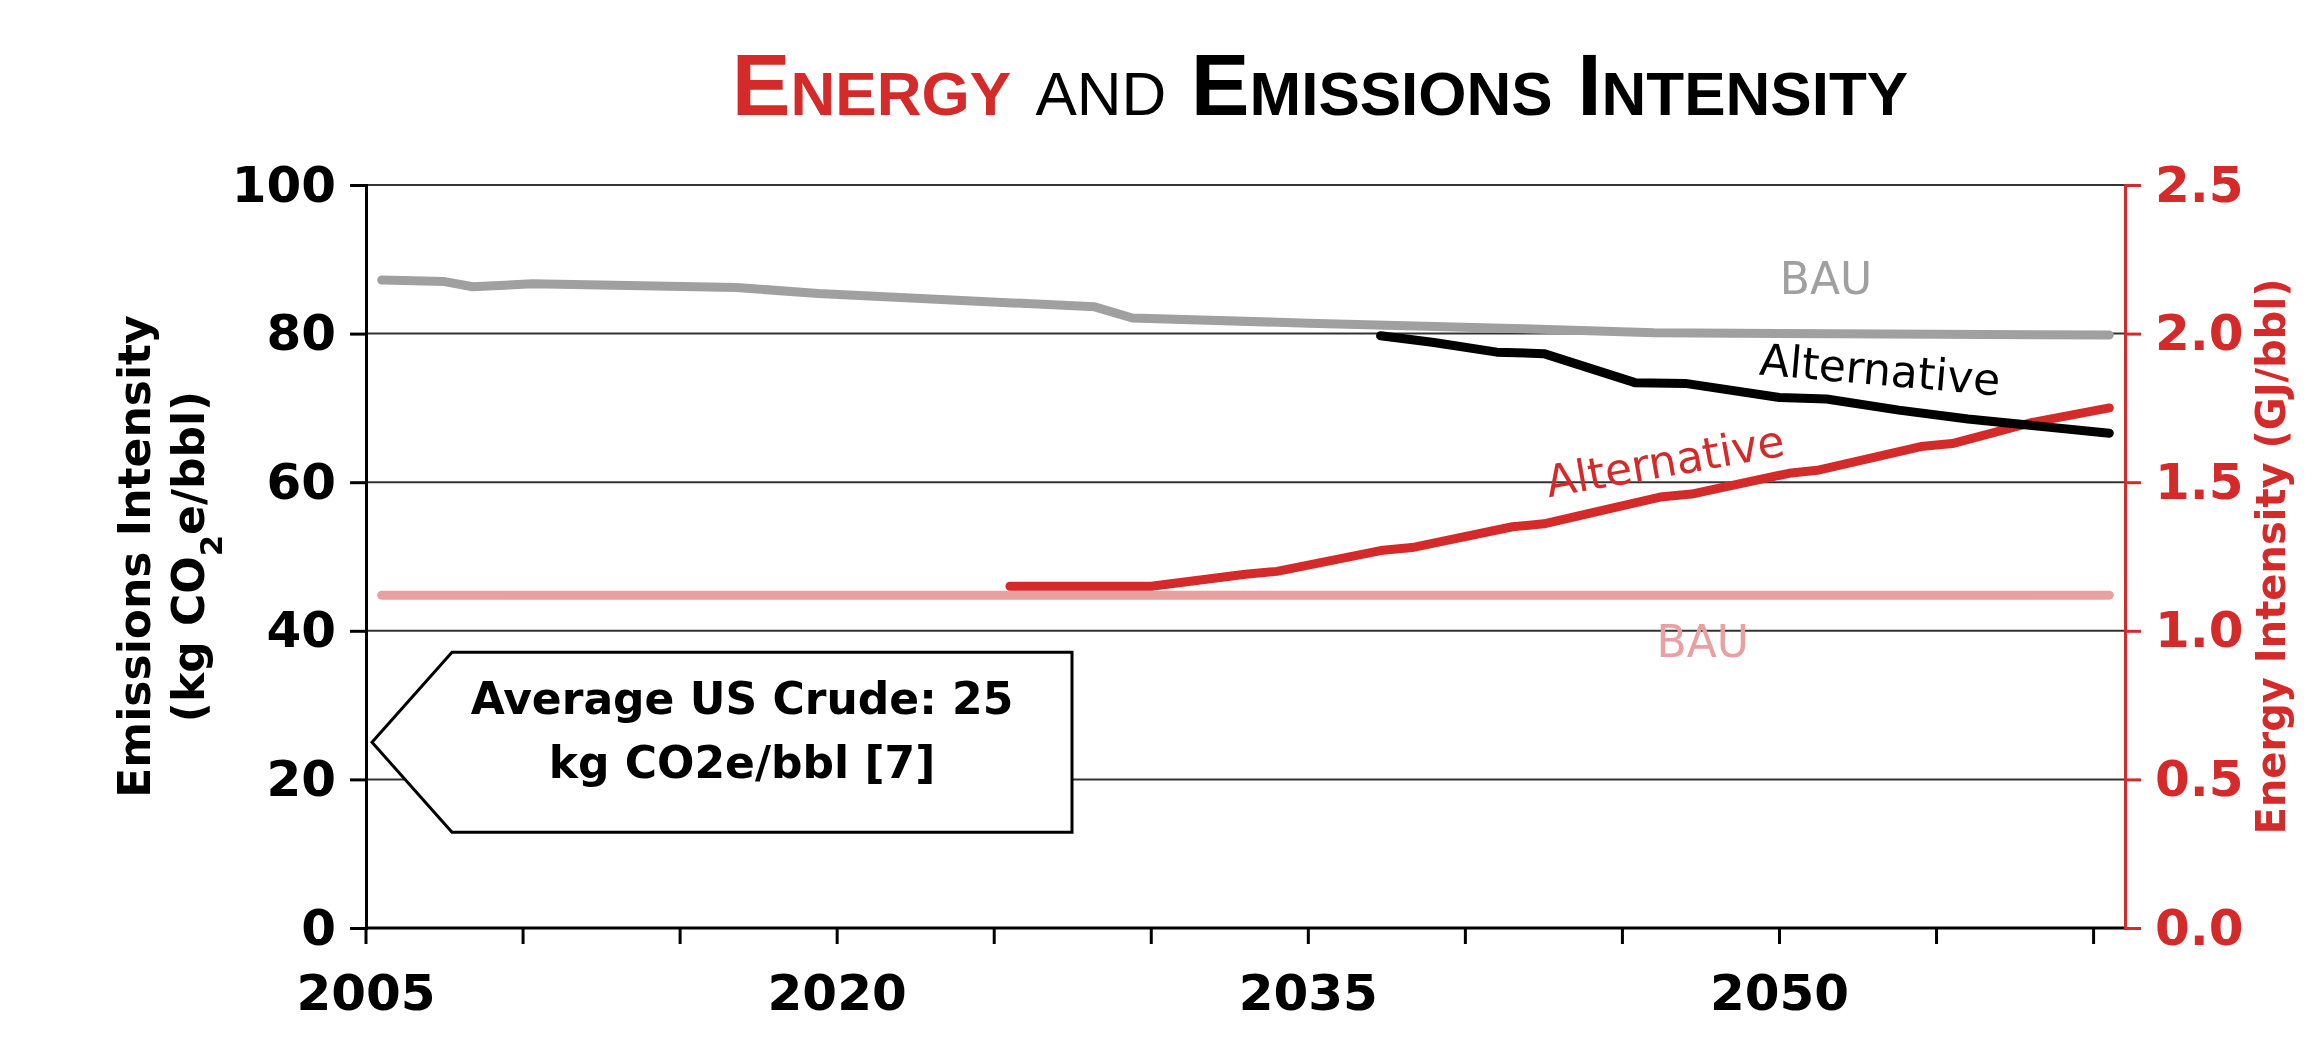  I want to click on y2-tick-label: 0.5, so click(2199, 778).